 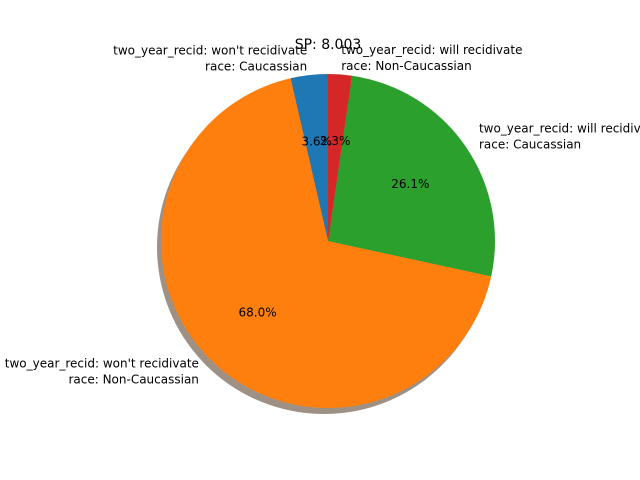 What do you see at coordinates (335, 141) in the screenshot?
I see `slice-percent-two-year-recid-will-recidivate-race-non-caucassian: 2.3%` at bounding box center [335, 141].